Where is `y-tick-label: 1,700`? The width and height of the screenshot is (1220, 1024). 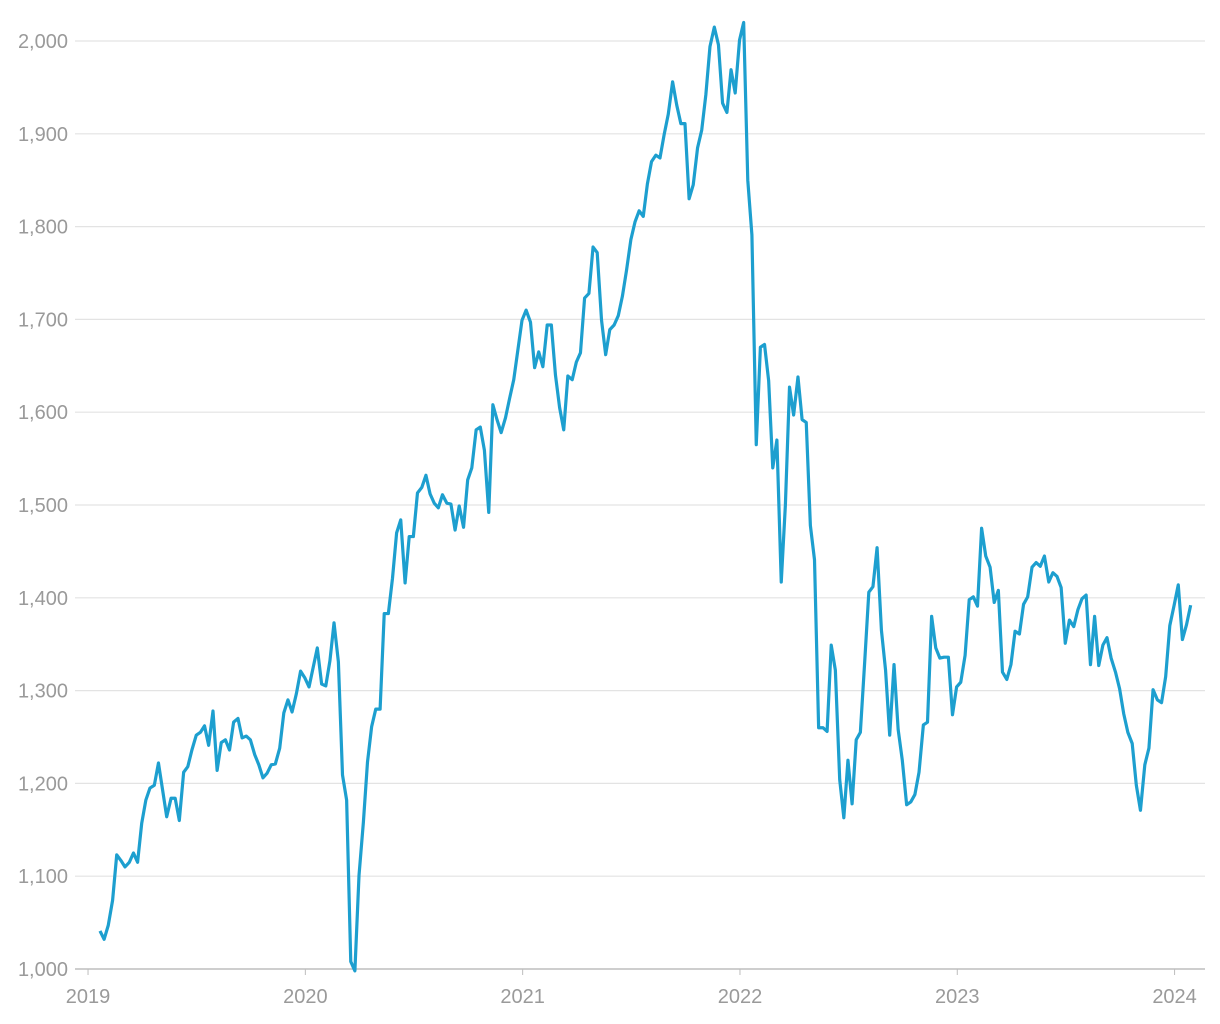
y-tick-label: 1,700 is located at coordinates (43, 320).